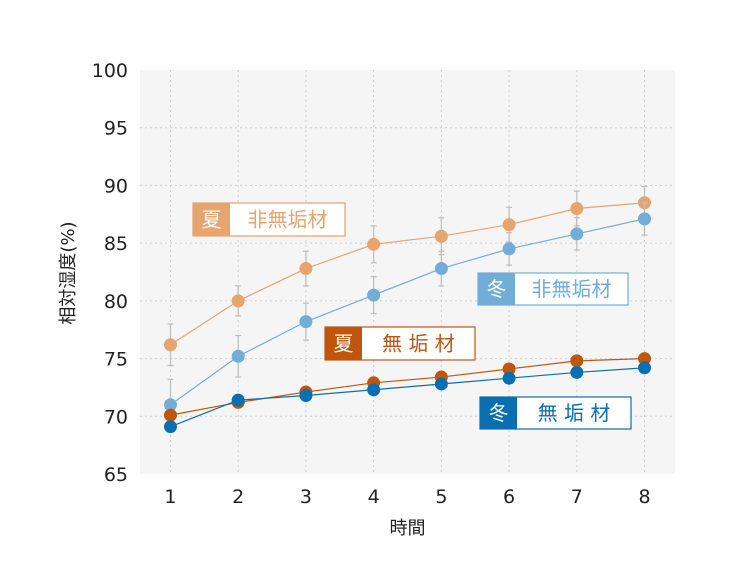 The image size is (734, 572). I want to click on y-tick-label: 80, so click(116, 302).